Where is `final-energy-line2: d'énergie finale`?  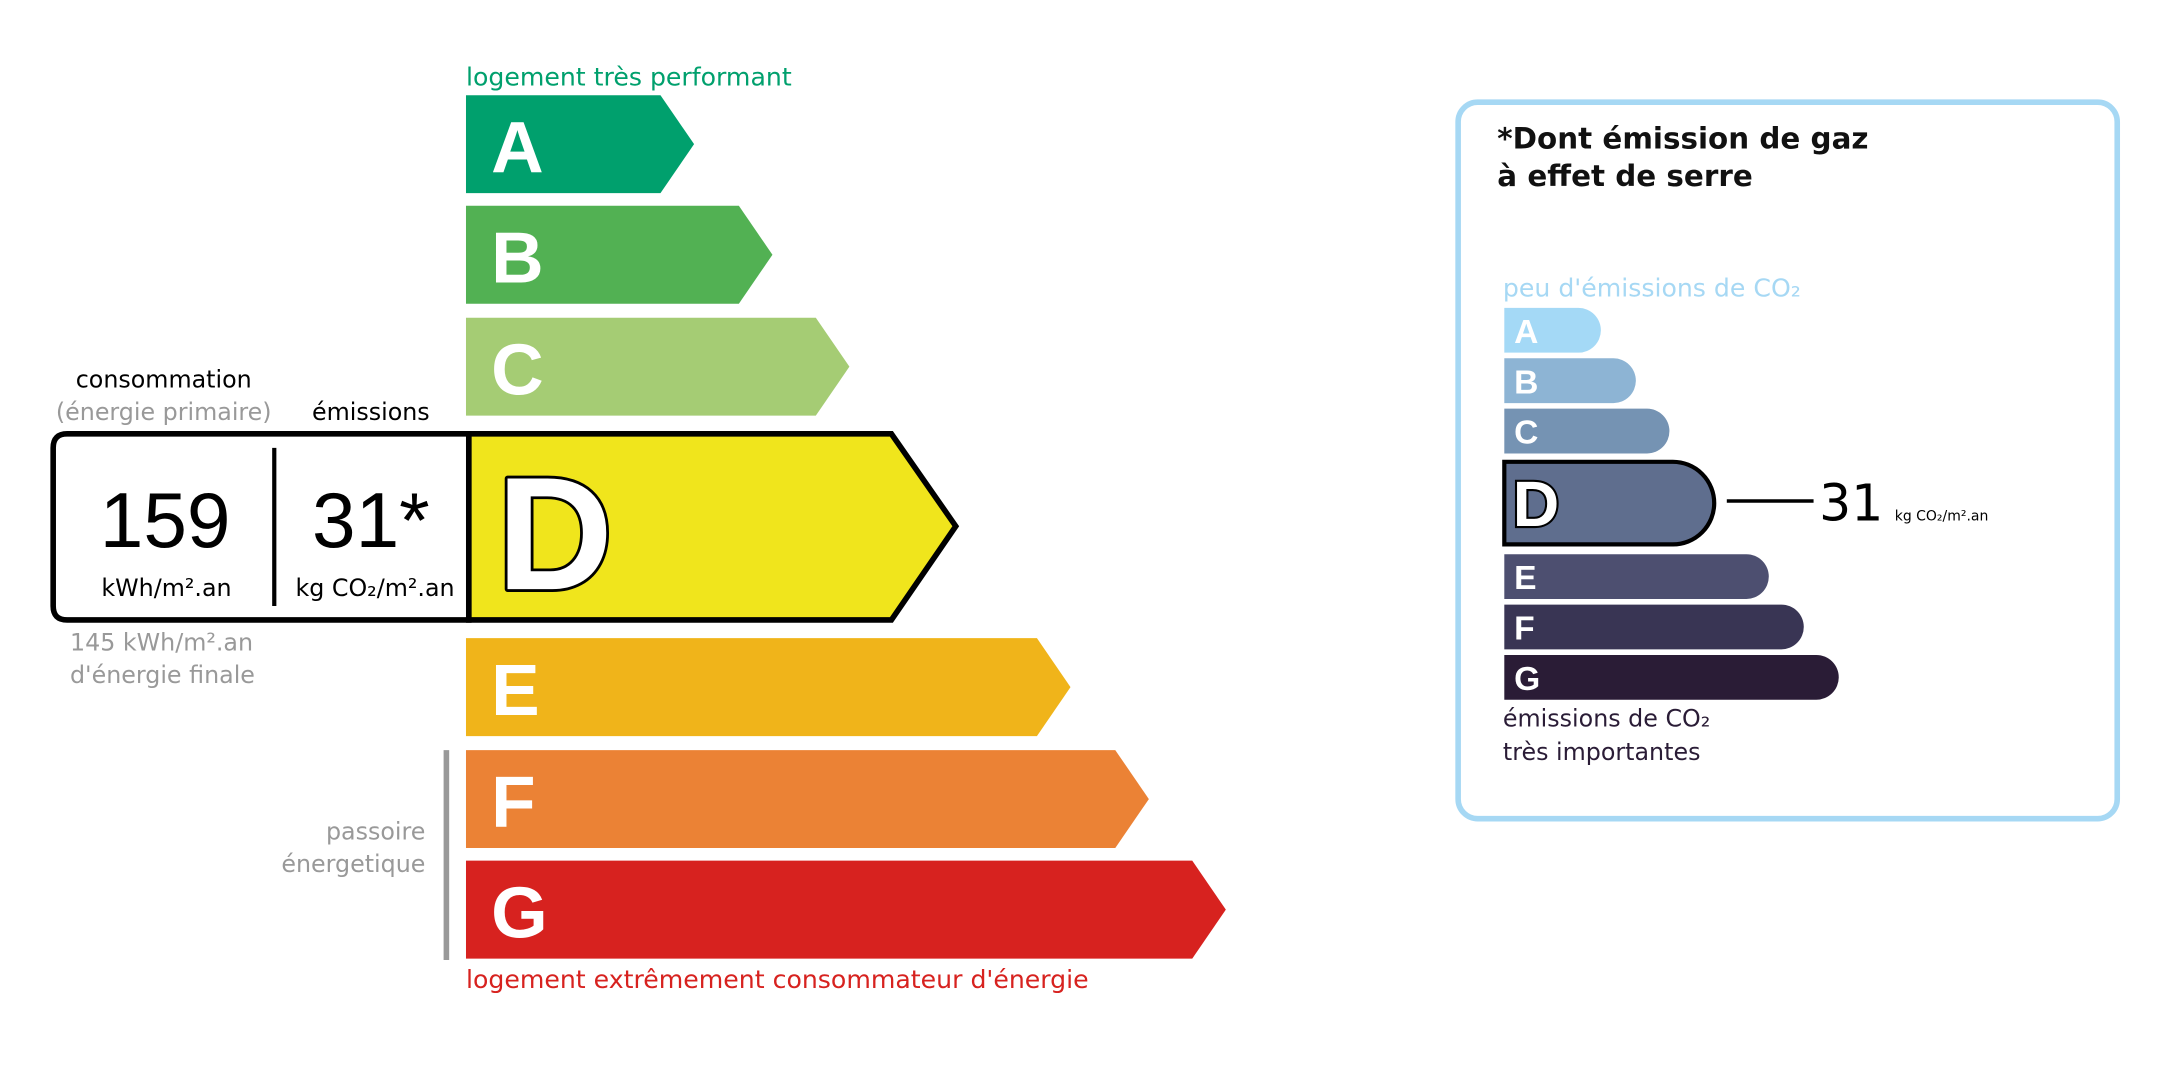 final-energy-line2: d'énergie finale is located at coordinates (162, 675).